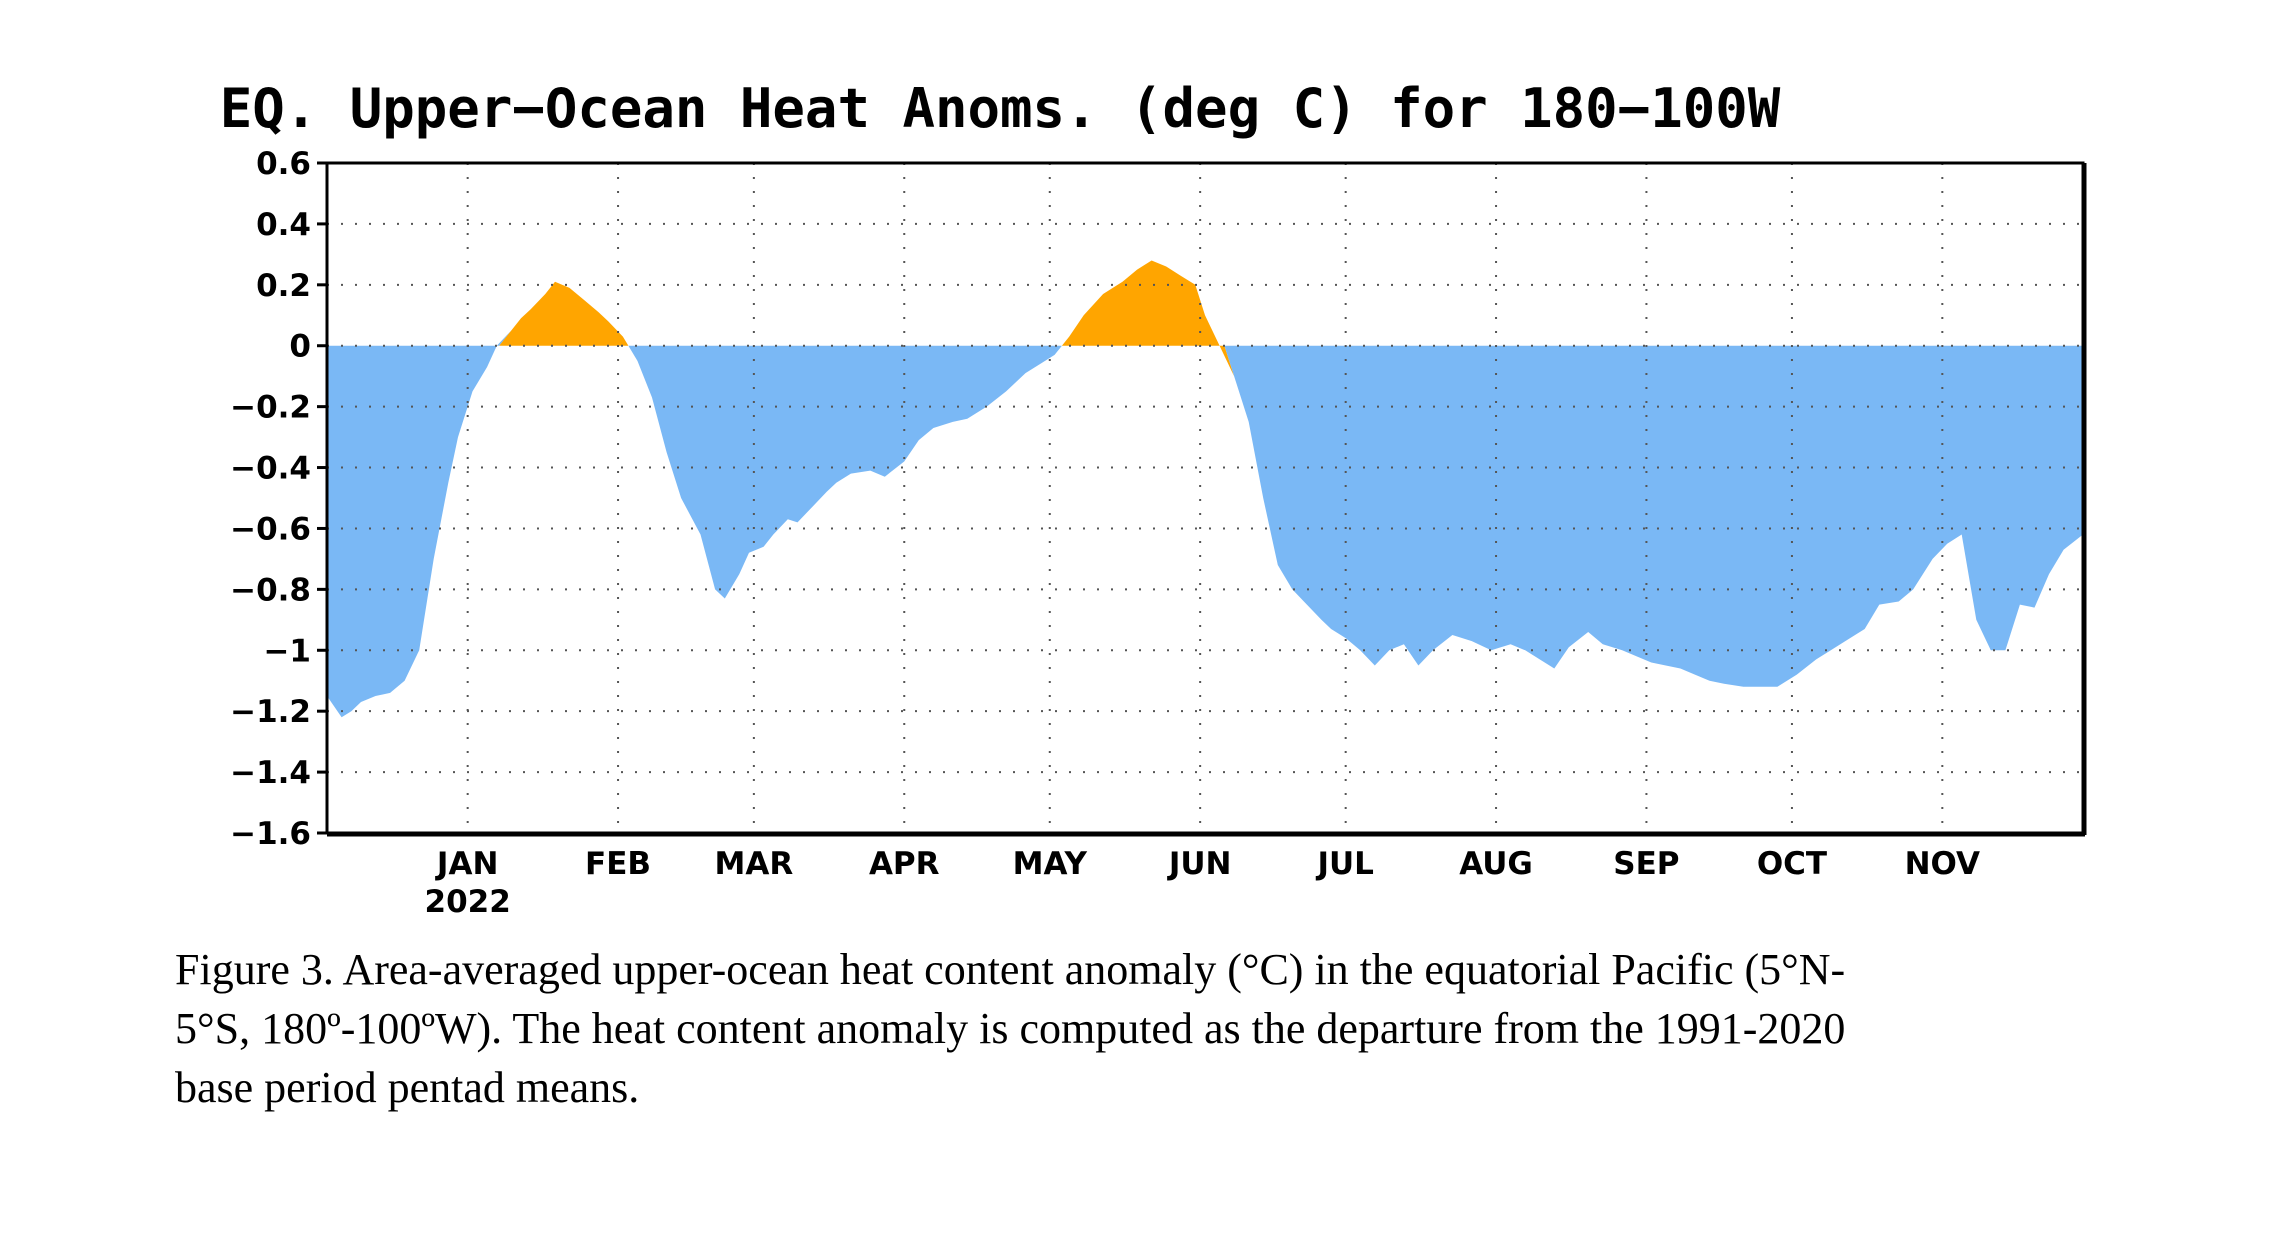 Image resolution: width=2295 pixels, height=1237 pixels. I want to click on x-tick-label-feb: FEB, so click(618, 864).